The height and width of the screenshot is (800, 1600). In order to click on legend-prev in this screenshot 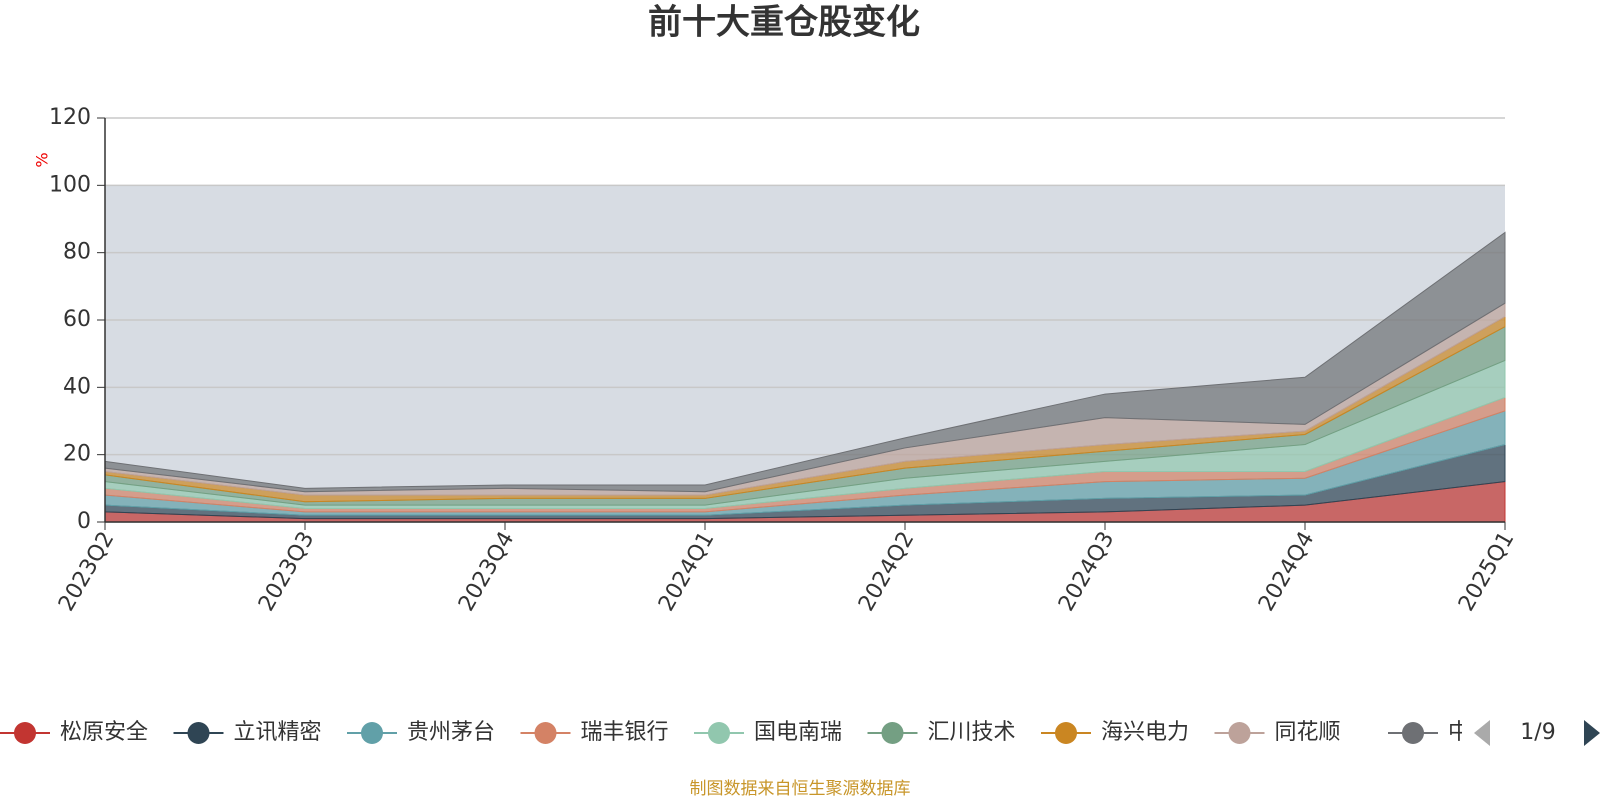, I will do `click(1482, 733)`.